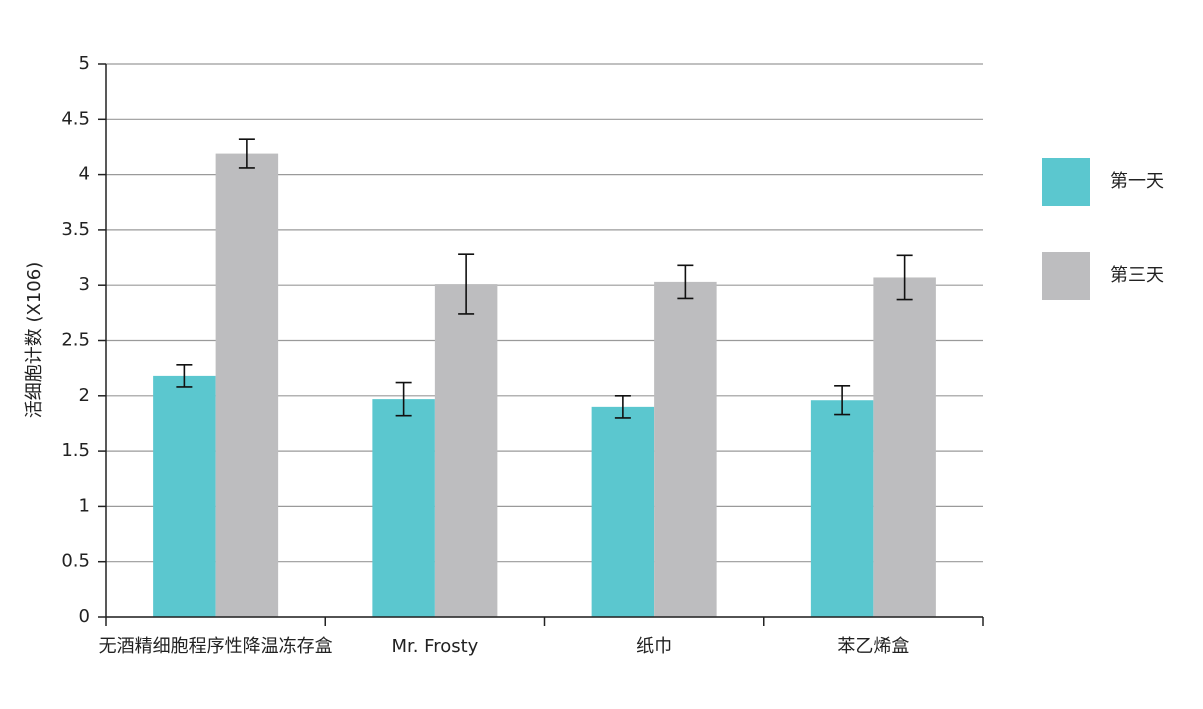 The image size is (1203, 709). Describe the element at coordinates (75, 450) in the screenshot. I see `y-tick-label: 1.5` at that location.